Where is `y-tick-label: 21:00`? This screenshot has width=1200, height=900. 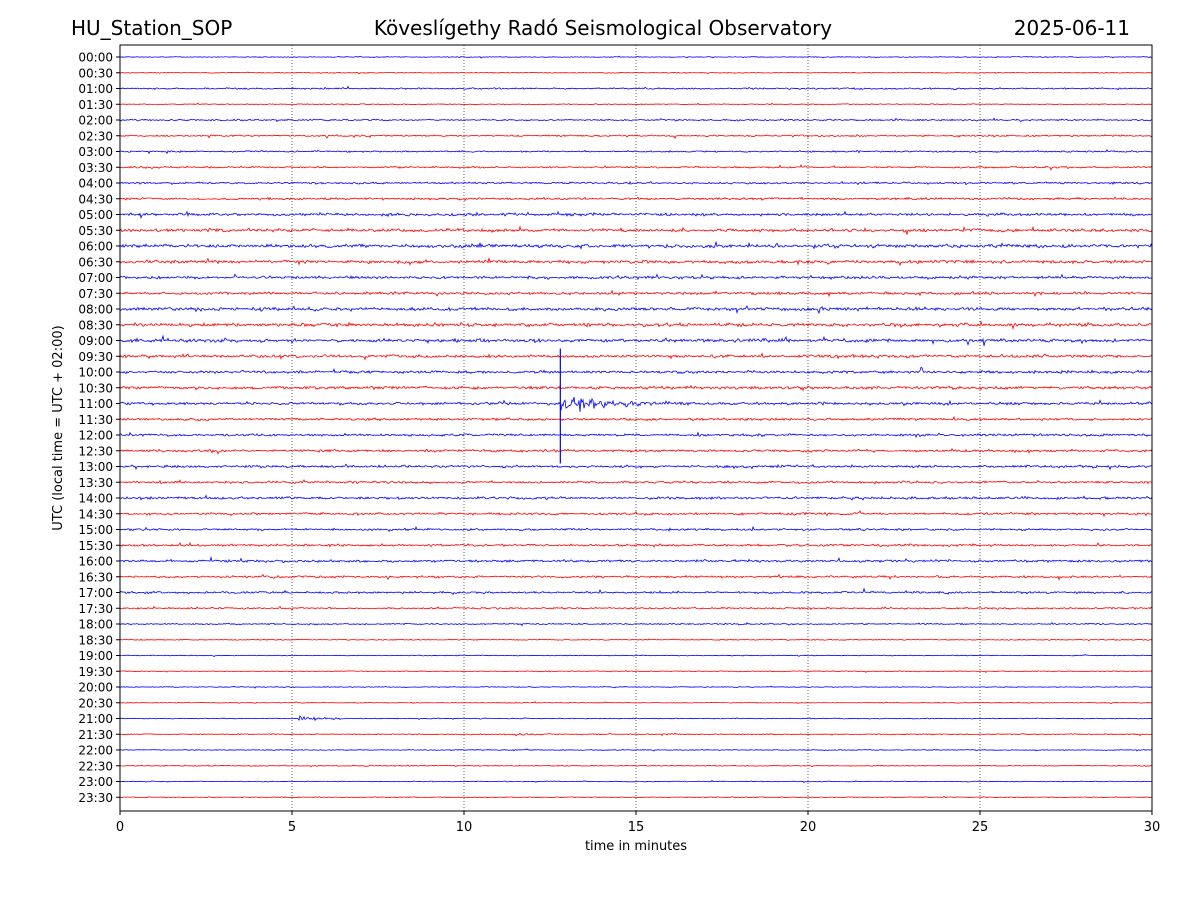 y-tick-label: 21:00 is located at coordinates (95, 719).